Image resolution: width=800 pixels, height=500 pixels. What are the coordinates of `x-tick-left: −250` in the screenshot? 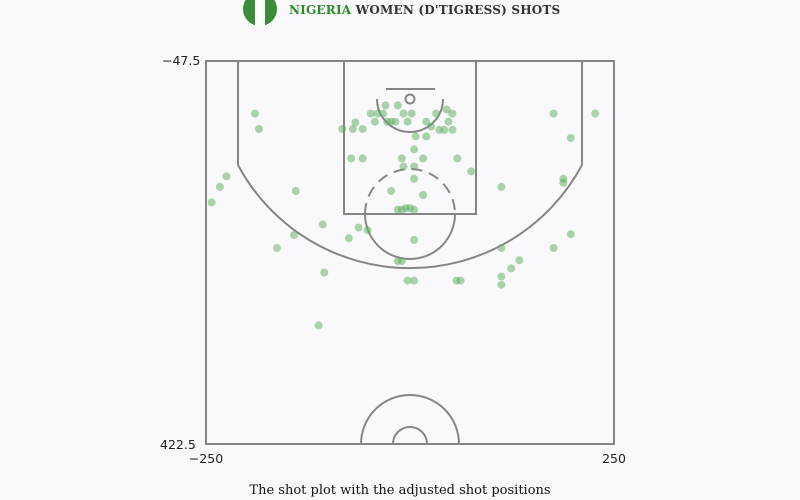 It's located at (206, 458).